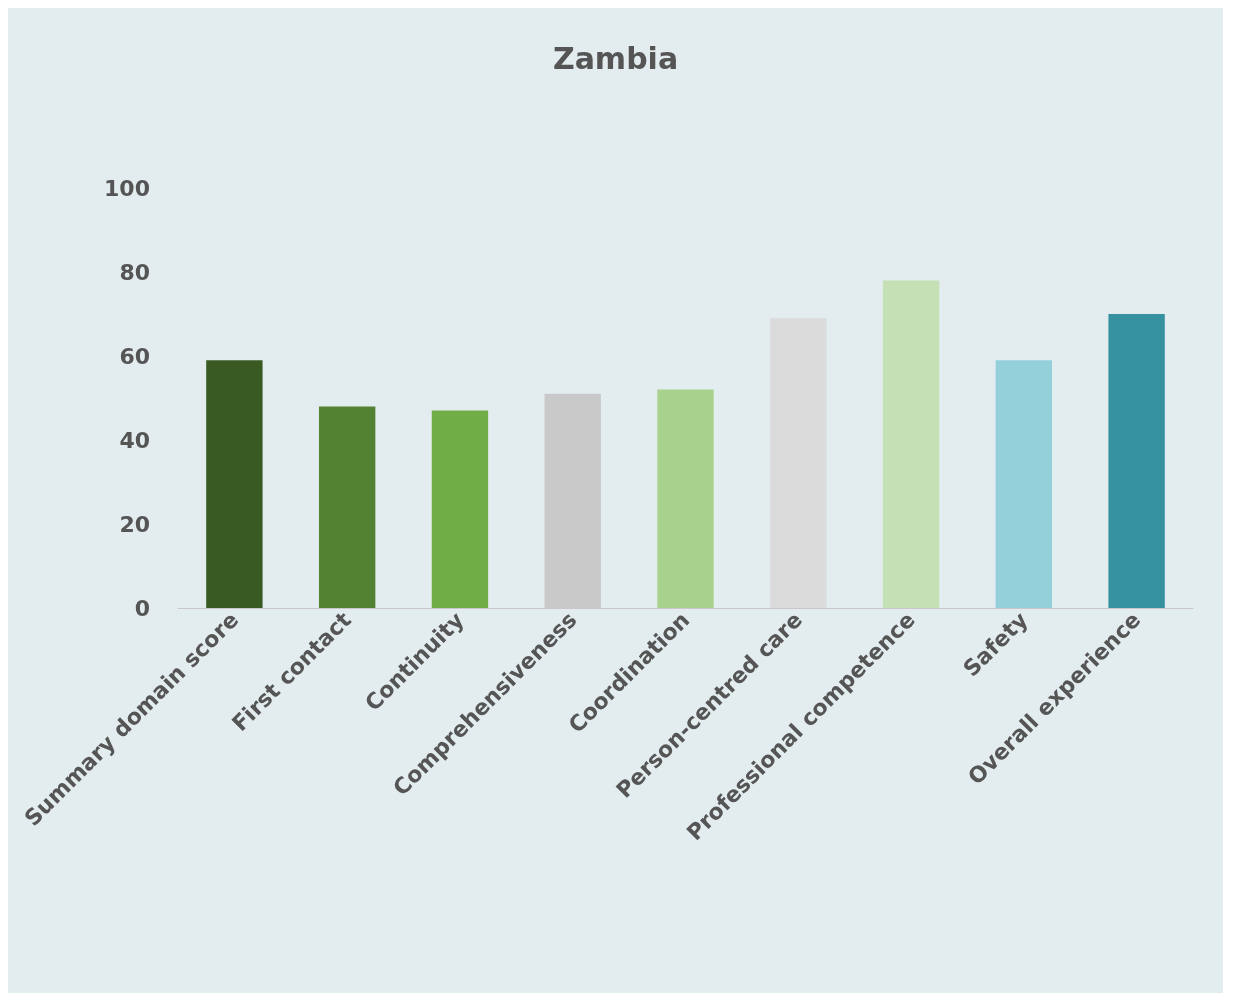  What do you see at coordinates (127, 188) in the screenshot?
I see `y-tick-label: 100` at bounding box center [127, 188].